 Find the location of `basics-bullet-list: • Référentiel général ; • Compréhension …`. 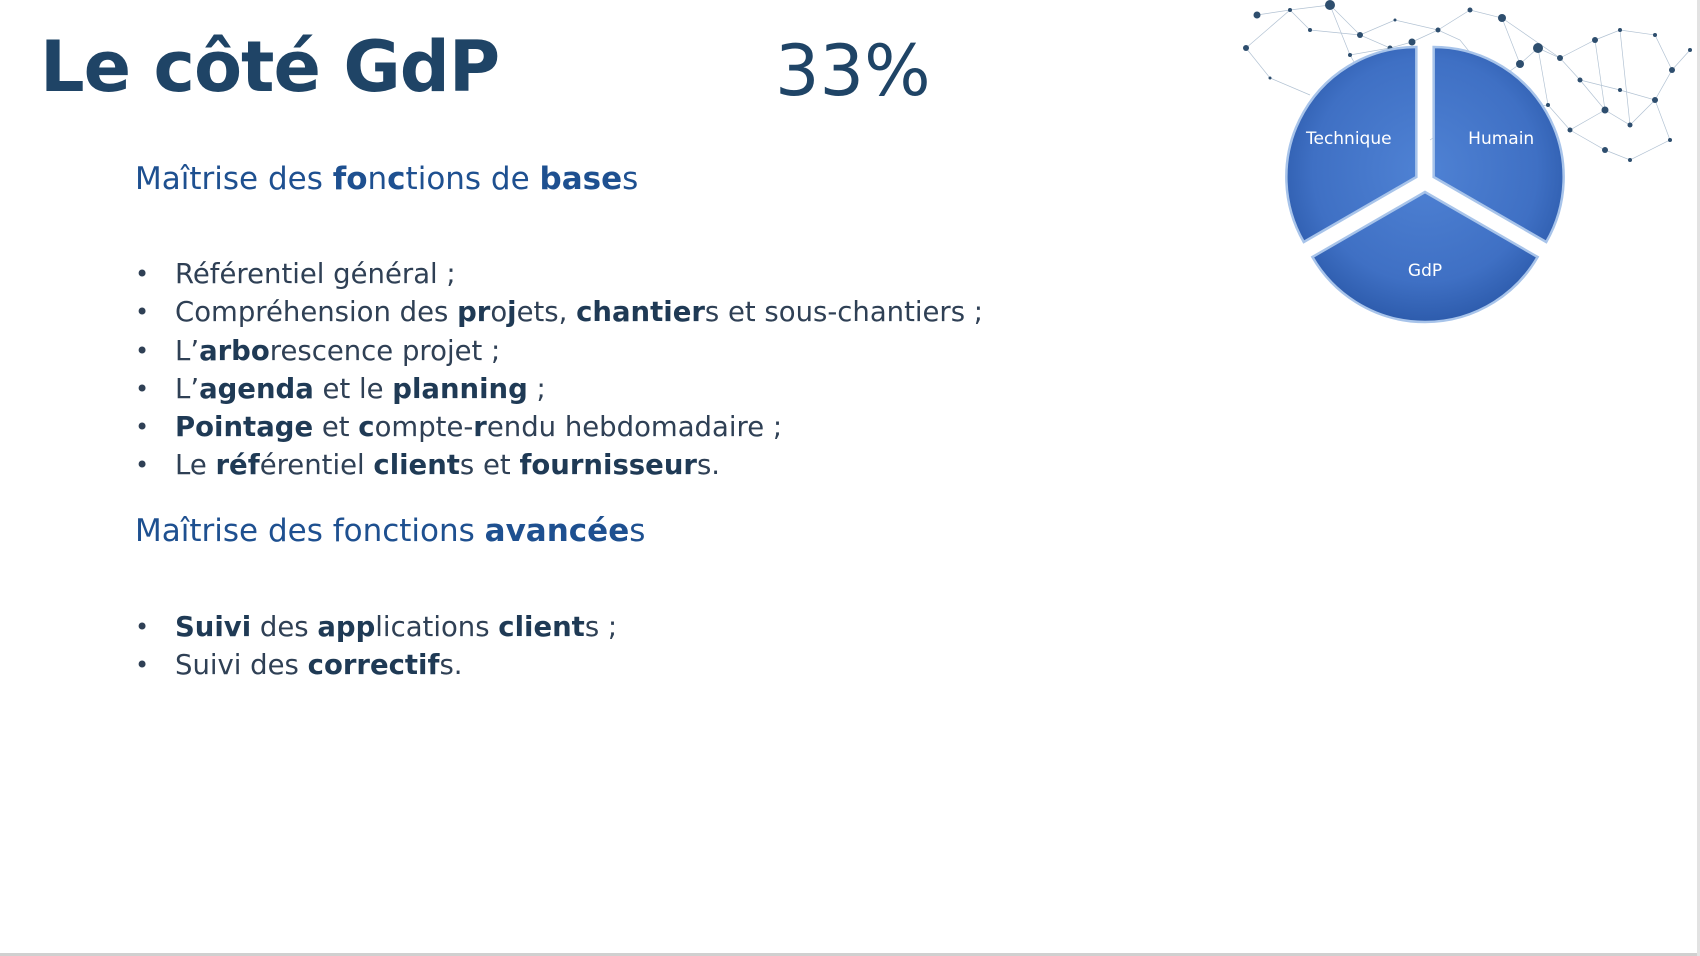

basics-bullet-list: • Référentiel général ; • Compréhension … is located at coordinates (559, 370).